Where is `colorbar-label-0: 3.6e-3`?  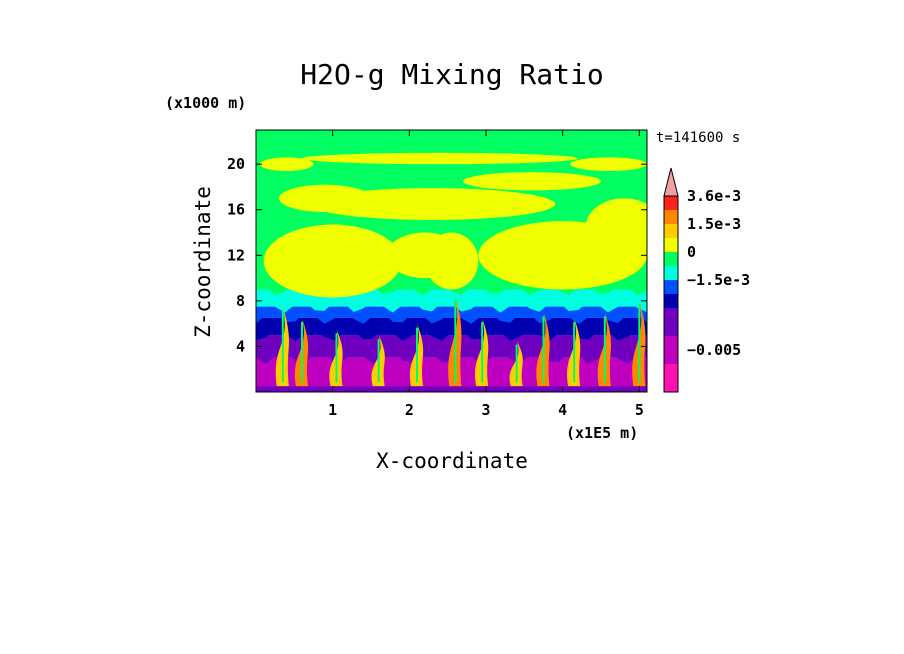
colorbar-label-0: 3.6e-3 is located at coordinates (714, 196).